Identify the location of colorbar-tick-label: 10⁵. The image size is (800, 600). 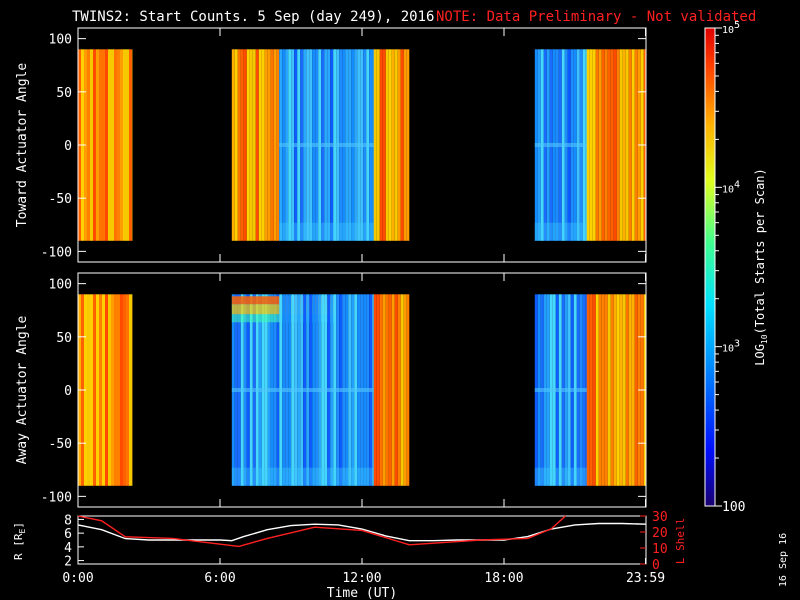
(731, 28).